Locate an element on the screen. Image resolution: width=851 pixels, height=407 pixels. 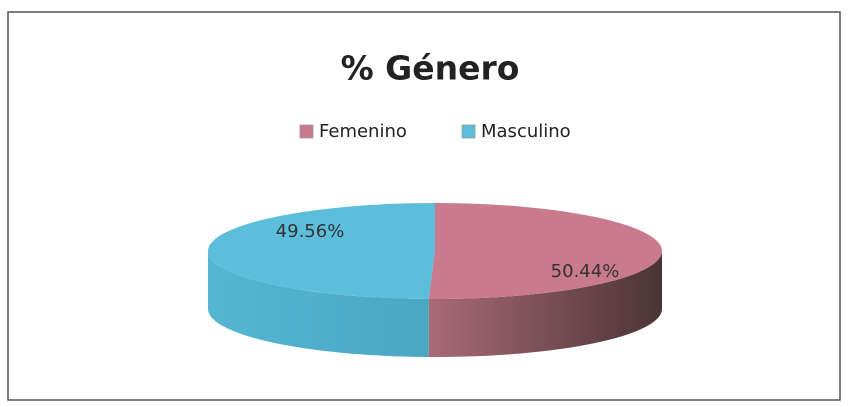
data-label: 50.44% is located at coordinates (585, 271).